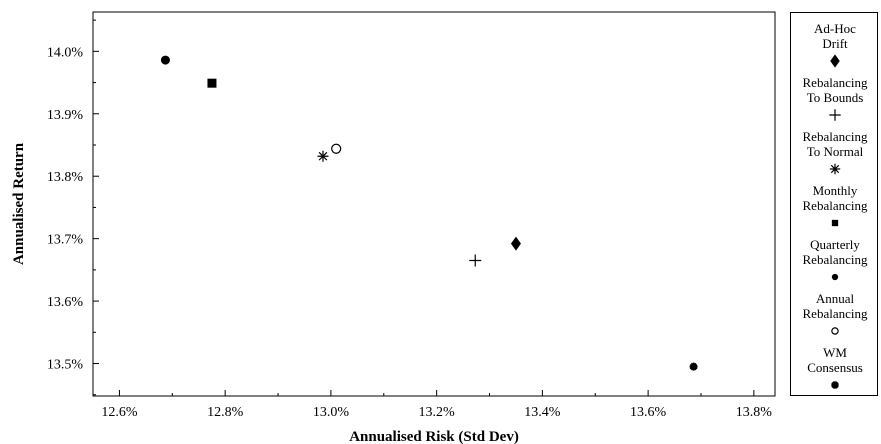 The width and height of the screenshot is (881, 444). What do you see at coordinates (65, 52) in the screenshot?
I see `y-tick-label: 14.0%` at bounding box center [65, 52].